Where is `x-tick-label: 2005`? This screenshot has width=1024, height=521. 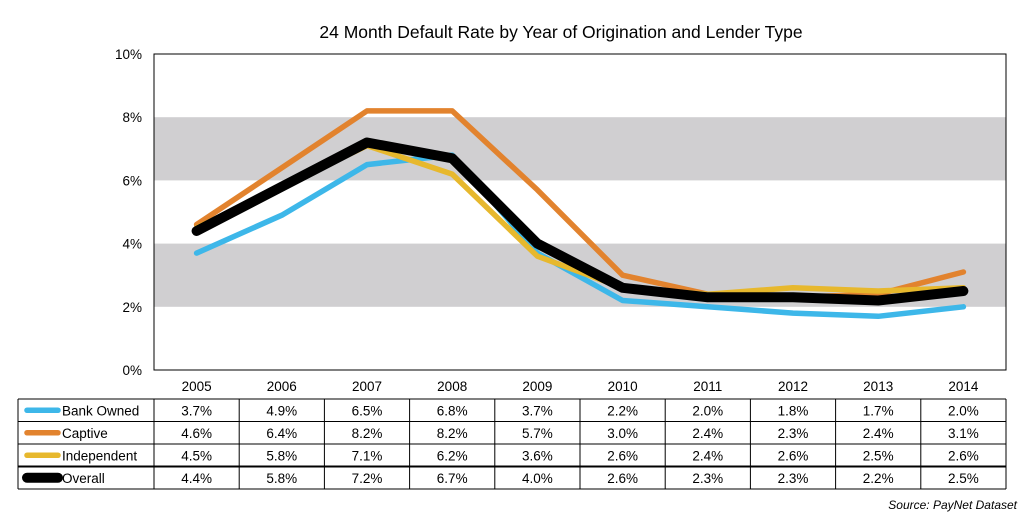
x-tick-label: 2005 is located at coordinates (197, 386).